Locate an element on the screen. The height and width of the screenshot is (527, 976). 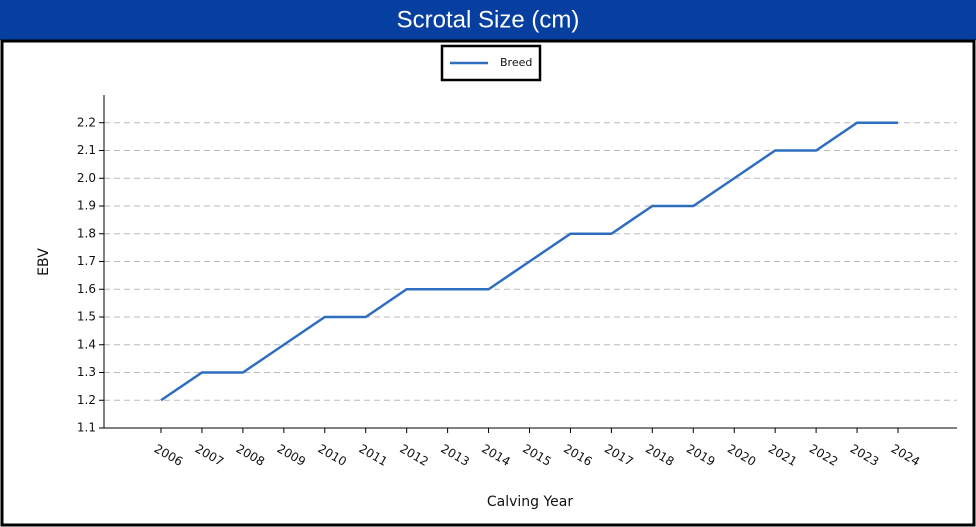
y-axis-label: EBV is located at coordinates (44, 262).